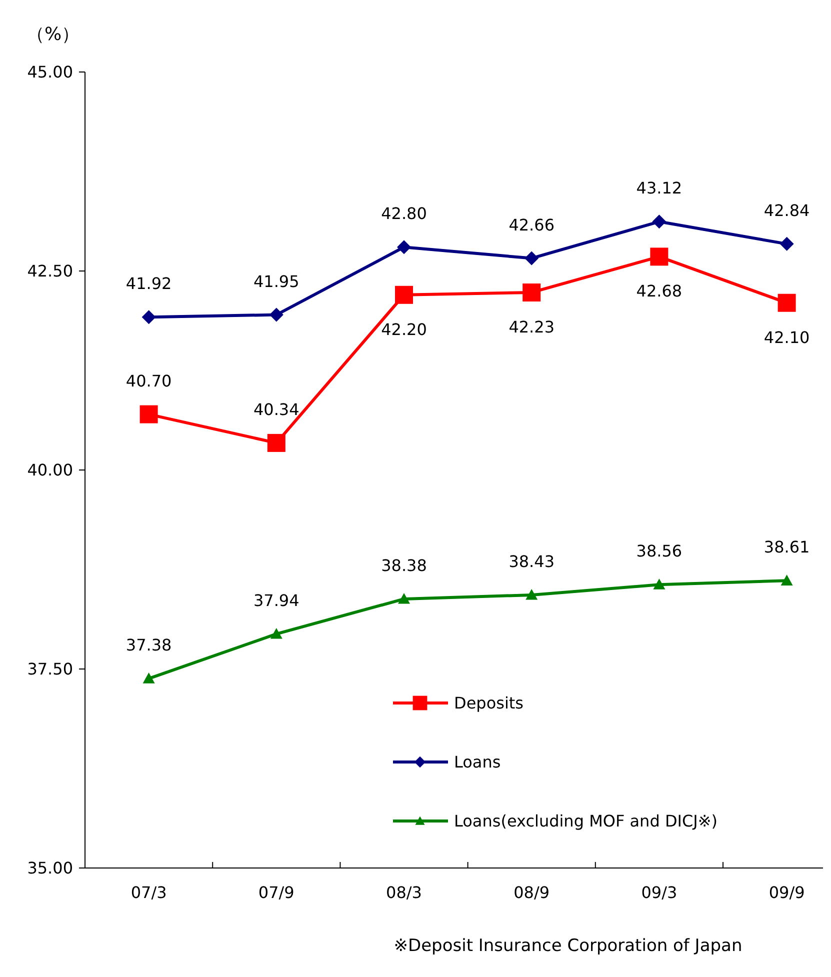 The width and height of the screenshot is (831, 977). What do you see at coordinates (276, 409) in the screenshot?
I see `data-label: 40.34` at bounding box center [276, 409].